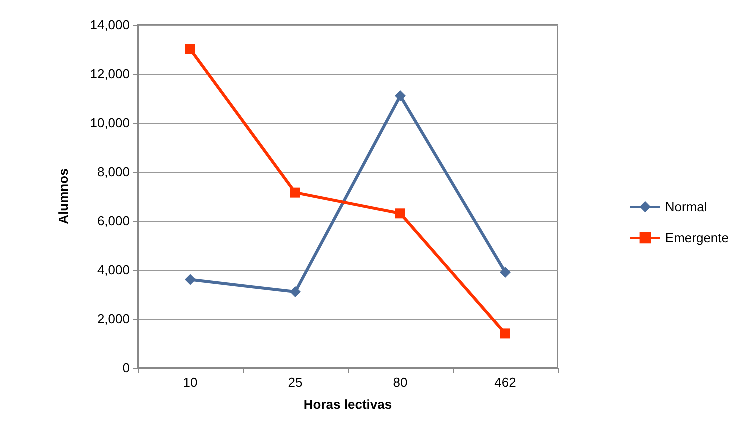 This screenshot has width=746, height=445. Describe the element at coordinates (110, 25) in the screenshot. I see `y-tick-label: 14,000` at that location.